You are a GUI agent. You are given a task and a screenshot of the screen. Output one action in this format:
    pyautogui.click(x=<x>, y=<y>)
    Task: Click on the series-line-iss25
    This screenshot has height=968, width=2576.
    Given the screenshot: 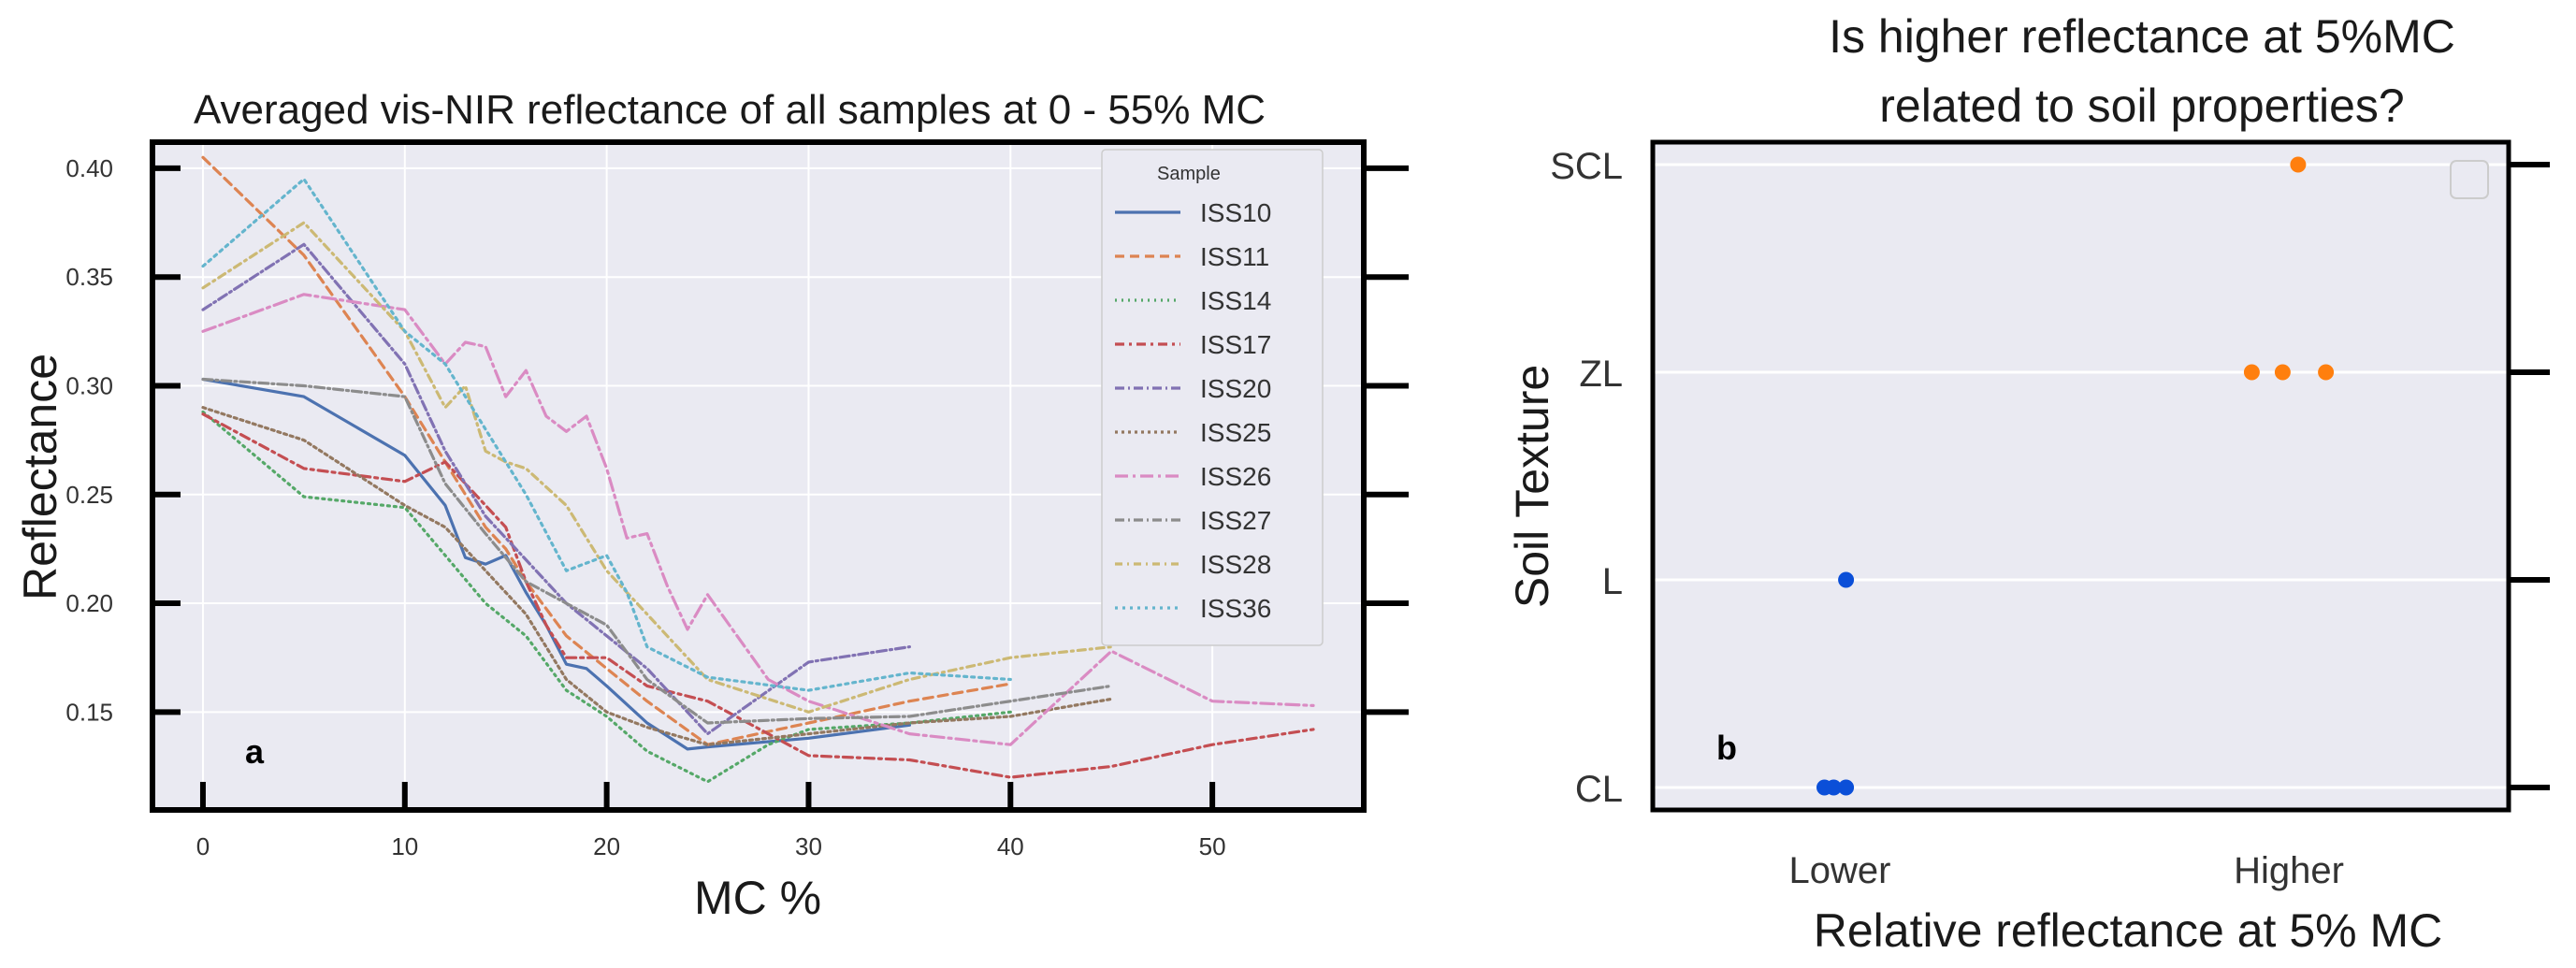 What is the action you would take?
    pyautogui.click(x=657, y=576)
    